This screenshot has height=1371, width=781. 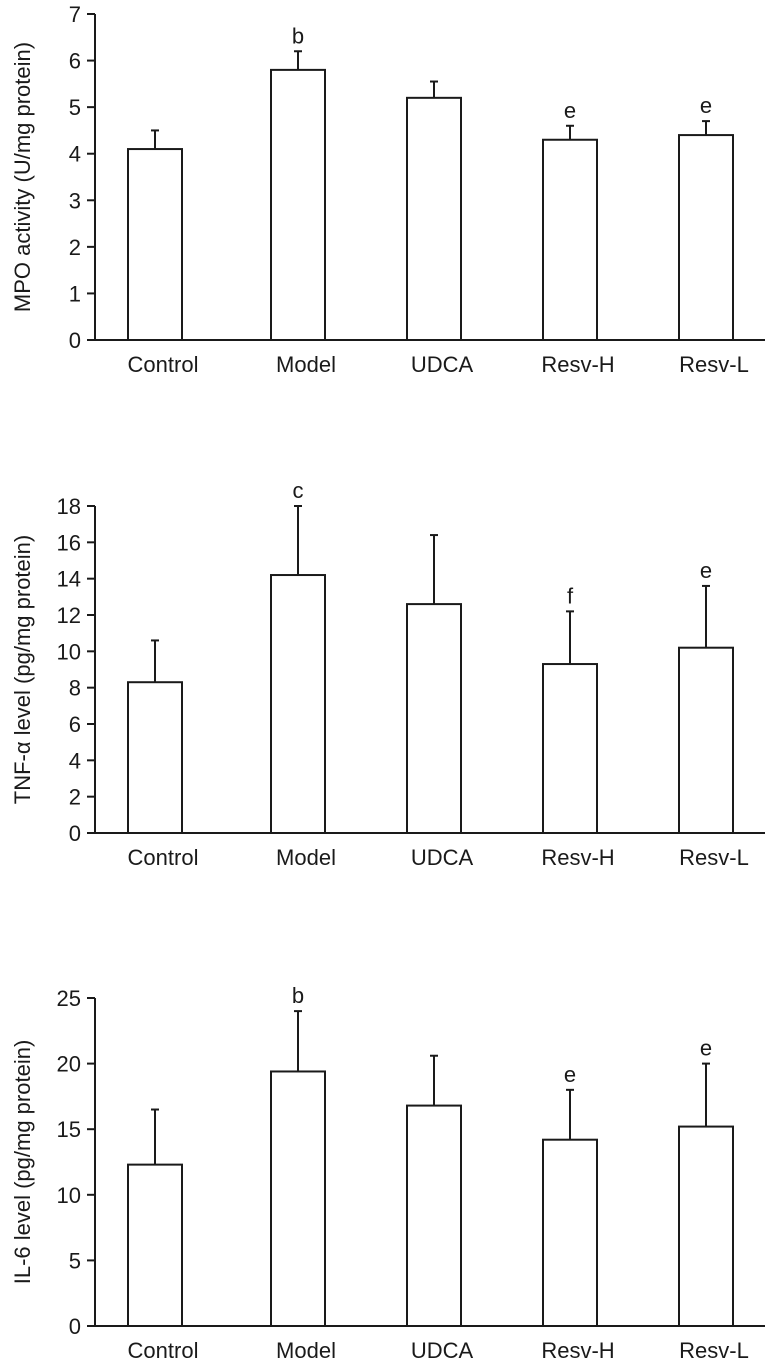 What do you see at coordinates (69, 998) in the screenshot?
I see `y-tick-label: 25` at bounding box center [69, 998].